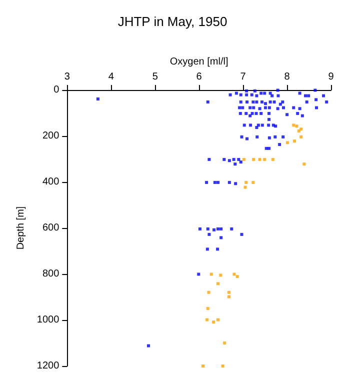 This screenshot has height=384, width=345. Describe the element at coordinates (173, 21) in the screenshot. I see `chart-title: JHTP in May, 1950` at that location.